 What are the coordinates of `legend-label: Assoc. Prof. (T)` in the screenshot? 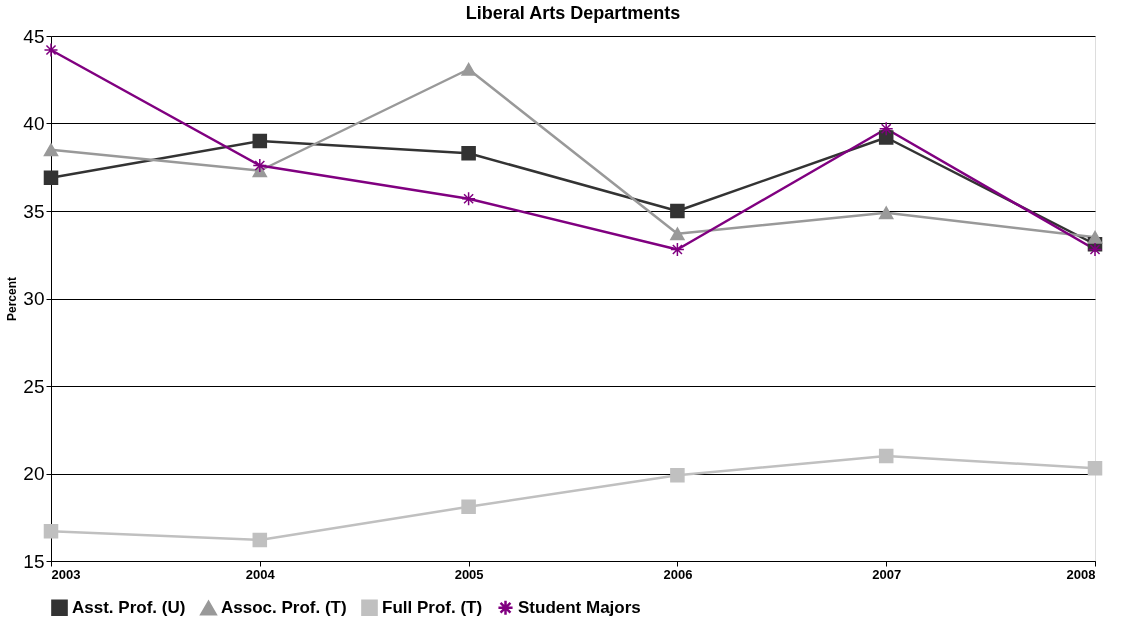 It's located at (284, 608).